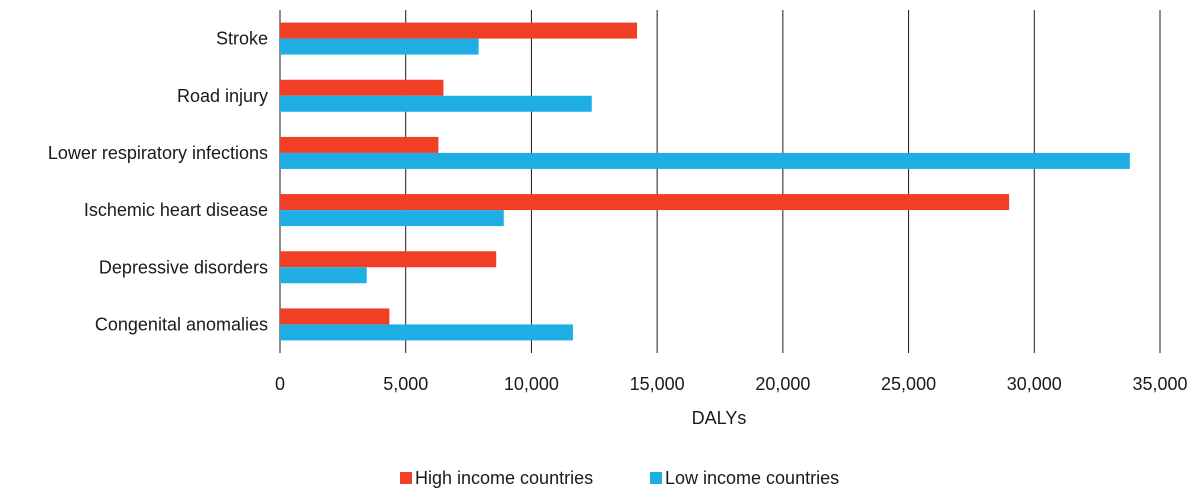 The image size is (1197, 489). Describe the element at coordinates (782, 384) in the screenshot. I see `x-tick-label: 20,000` at that location.